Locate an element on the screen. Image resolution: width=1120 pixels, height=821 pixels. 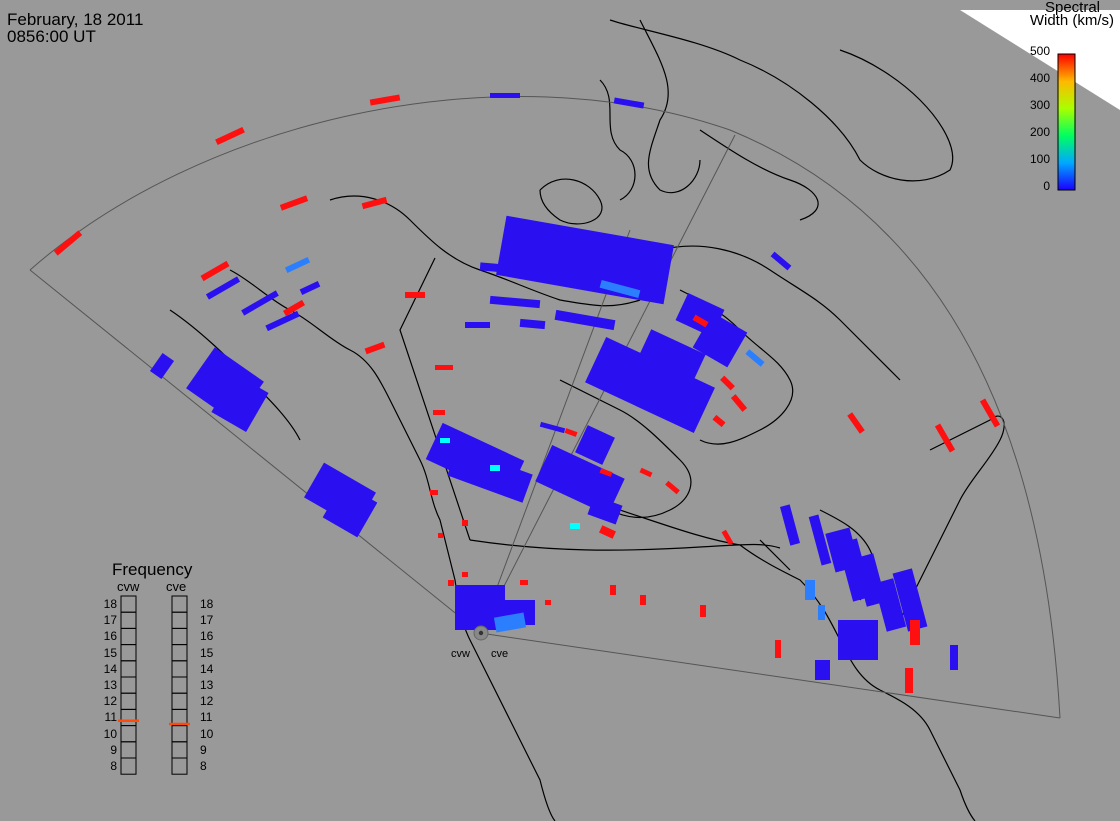
frequency-panel is located at coordinates (154, 685).